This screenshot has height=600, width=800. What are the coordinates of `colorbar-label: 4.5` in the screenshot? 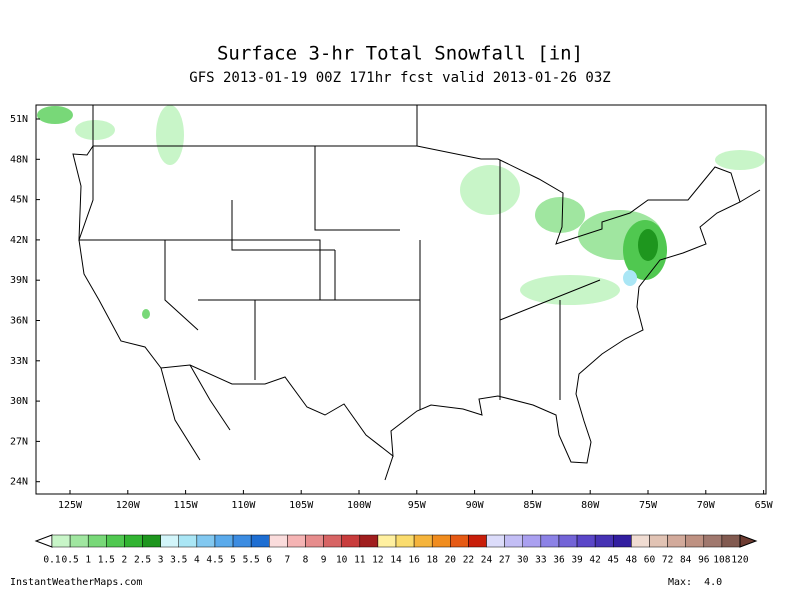 It's located at (214, 560).